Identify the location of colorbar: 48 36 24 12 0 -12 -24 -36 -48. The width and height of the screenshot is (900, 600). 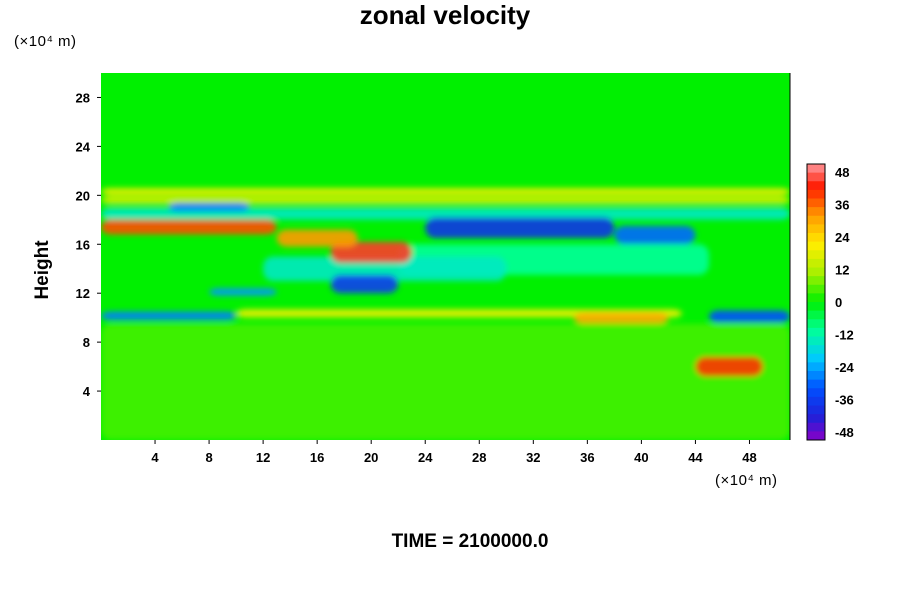
(830, 302).